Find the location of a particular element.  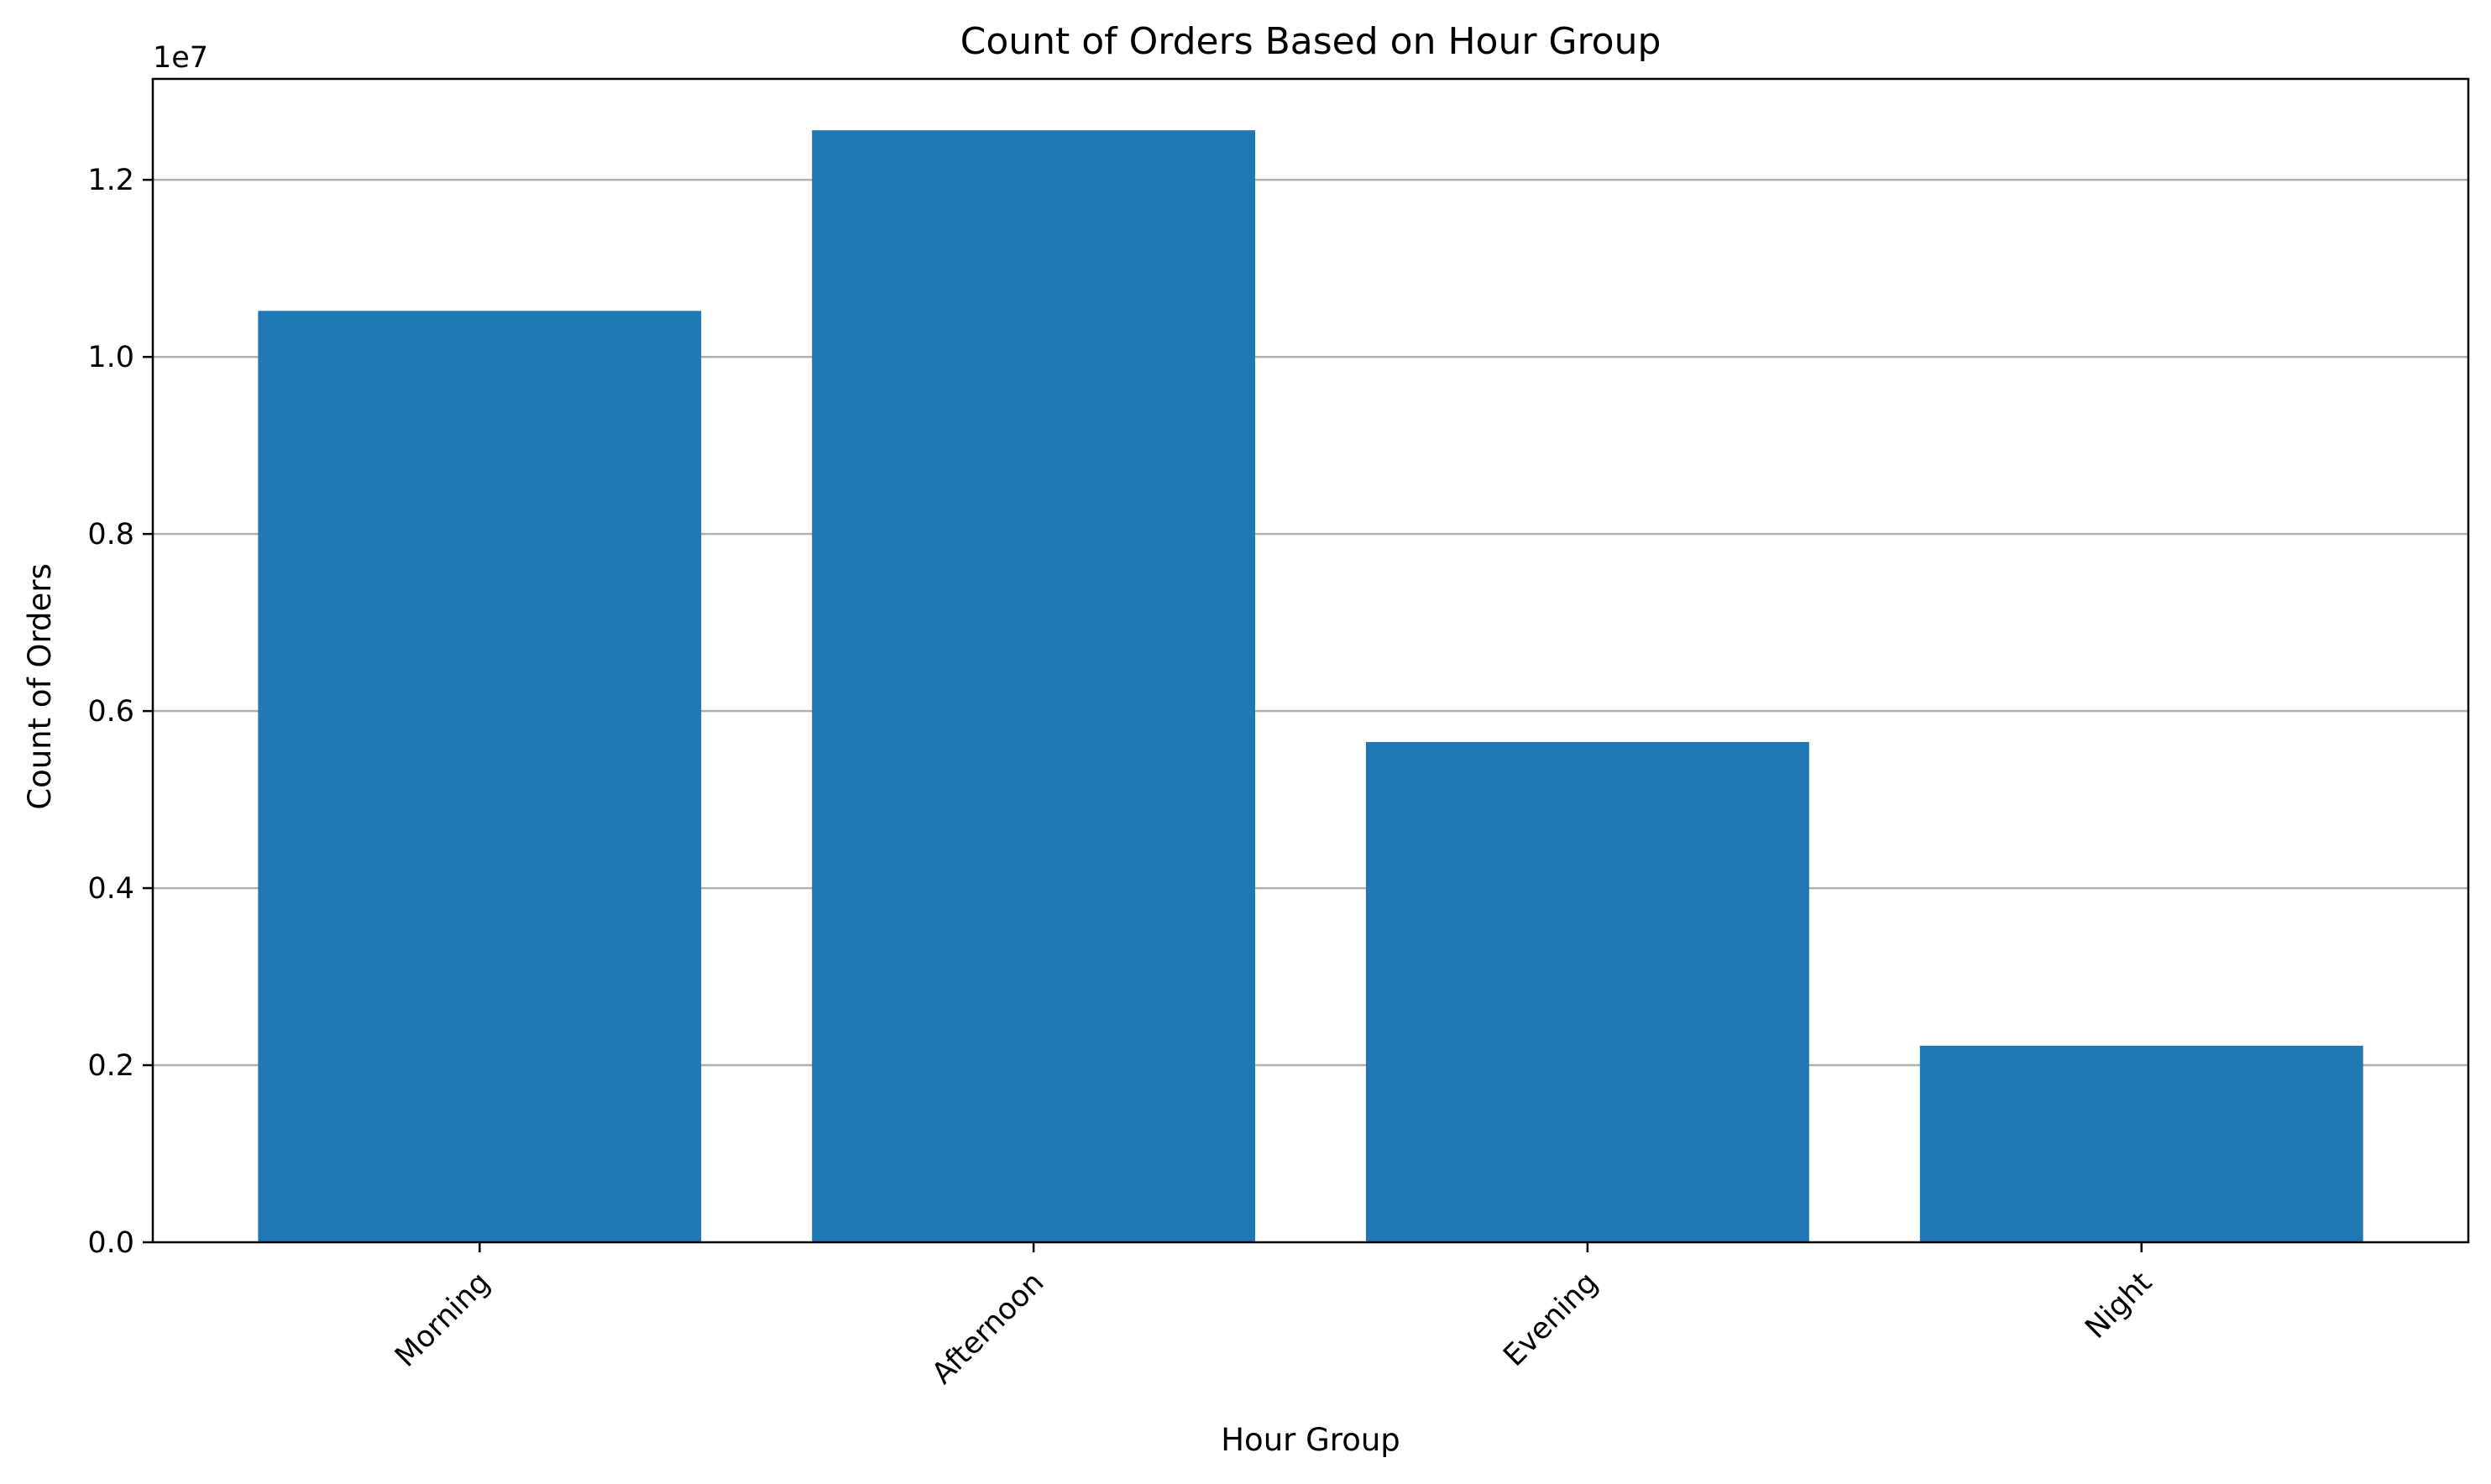

y-tick-label: 0.2 is located at coordinates (111, 1066).